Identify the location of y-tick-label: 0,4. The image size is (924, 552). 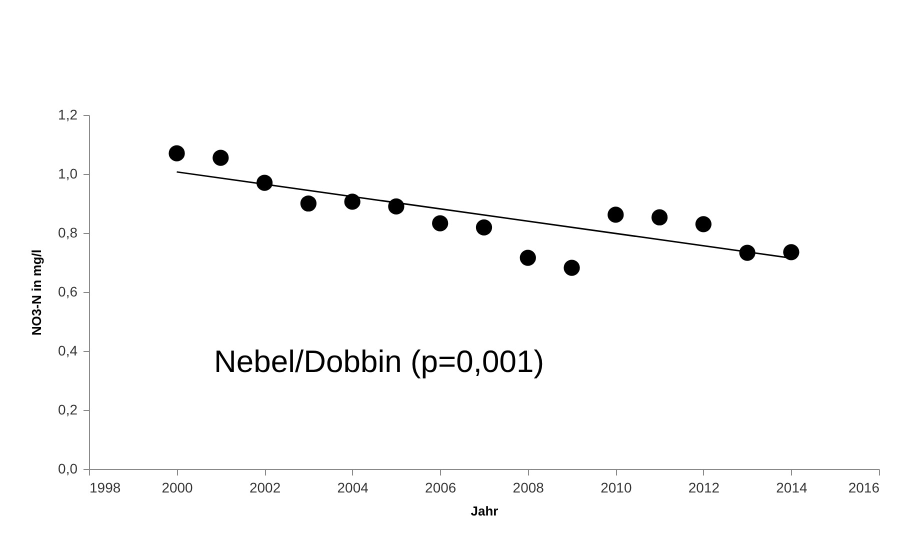
(68, 350).